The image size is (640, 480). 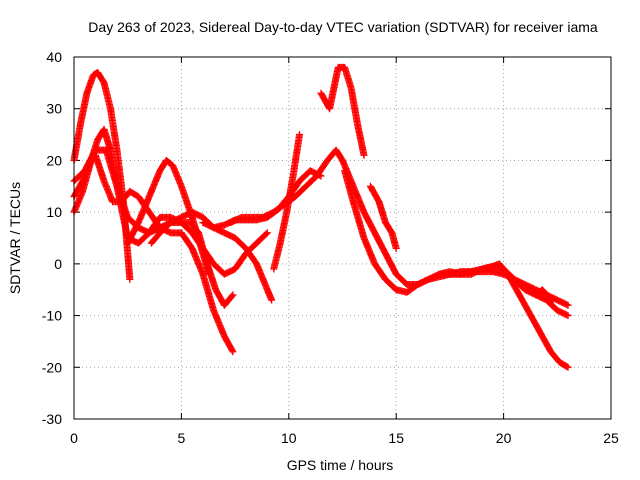 I want to click on y-tick-label: 40, so click(x=54, y=57).